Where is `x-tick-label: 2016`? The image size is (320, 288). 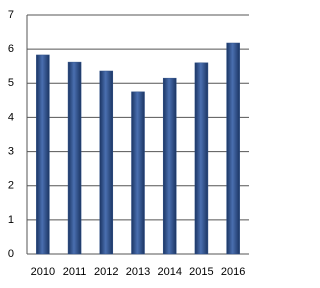
x-tick-label: 2016 is located at coordinates (233, 272).